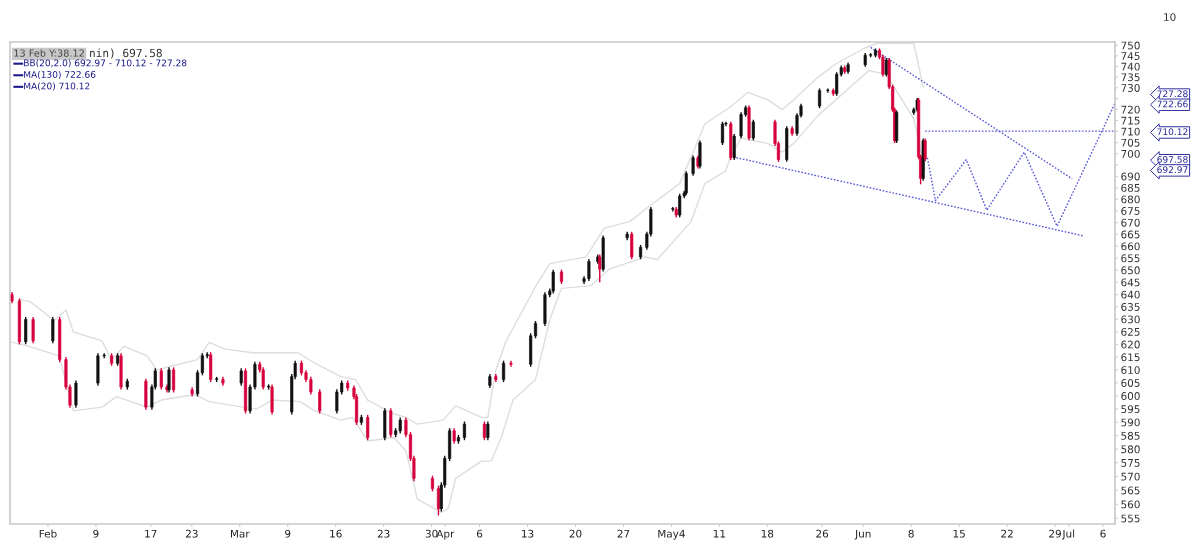 The width and height of the screenshot is (1200, 554). Describe the element at coordinates (49, 53) in the screenshot. I see `annotation: 13 Feb Y:38.12` at that location.